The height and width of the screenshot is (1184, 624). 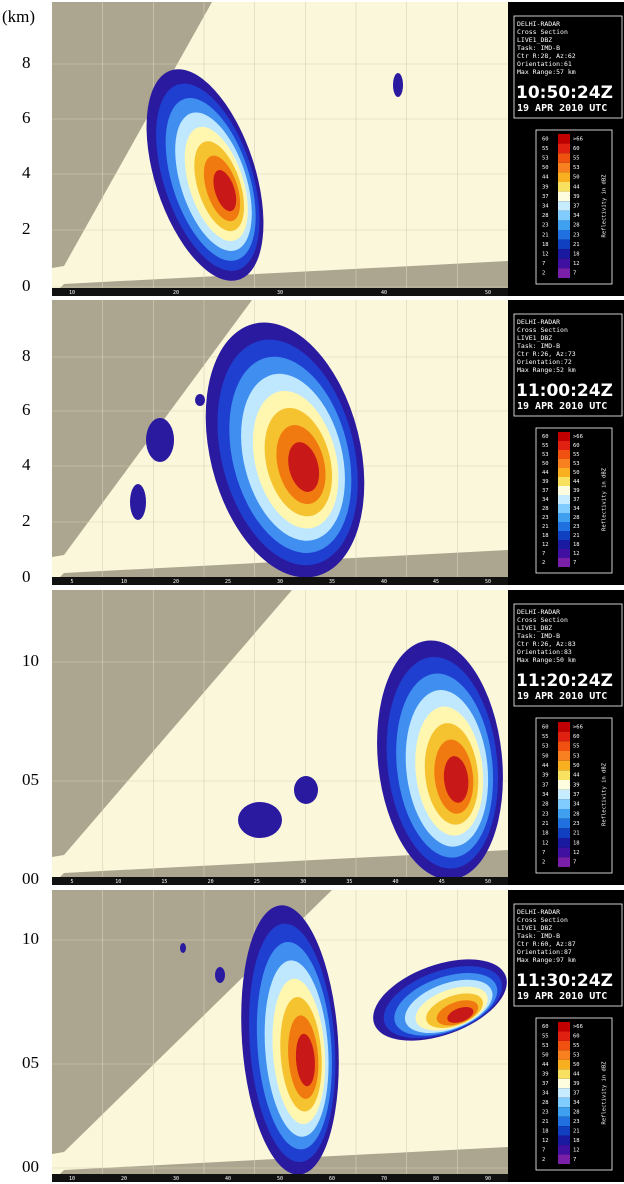 I want to click on x-tick-label: 30, so click(x=176, y=1179).